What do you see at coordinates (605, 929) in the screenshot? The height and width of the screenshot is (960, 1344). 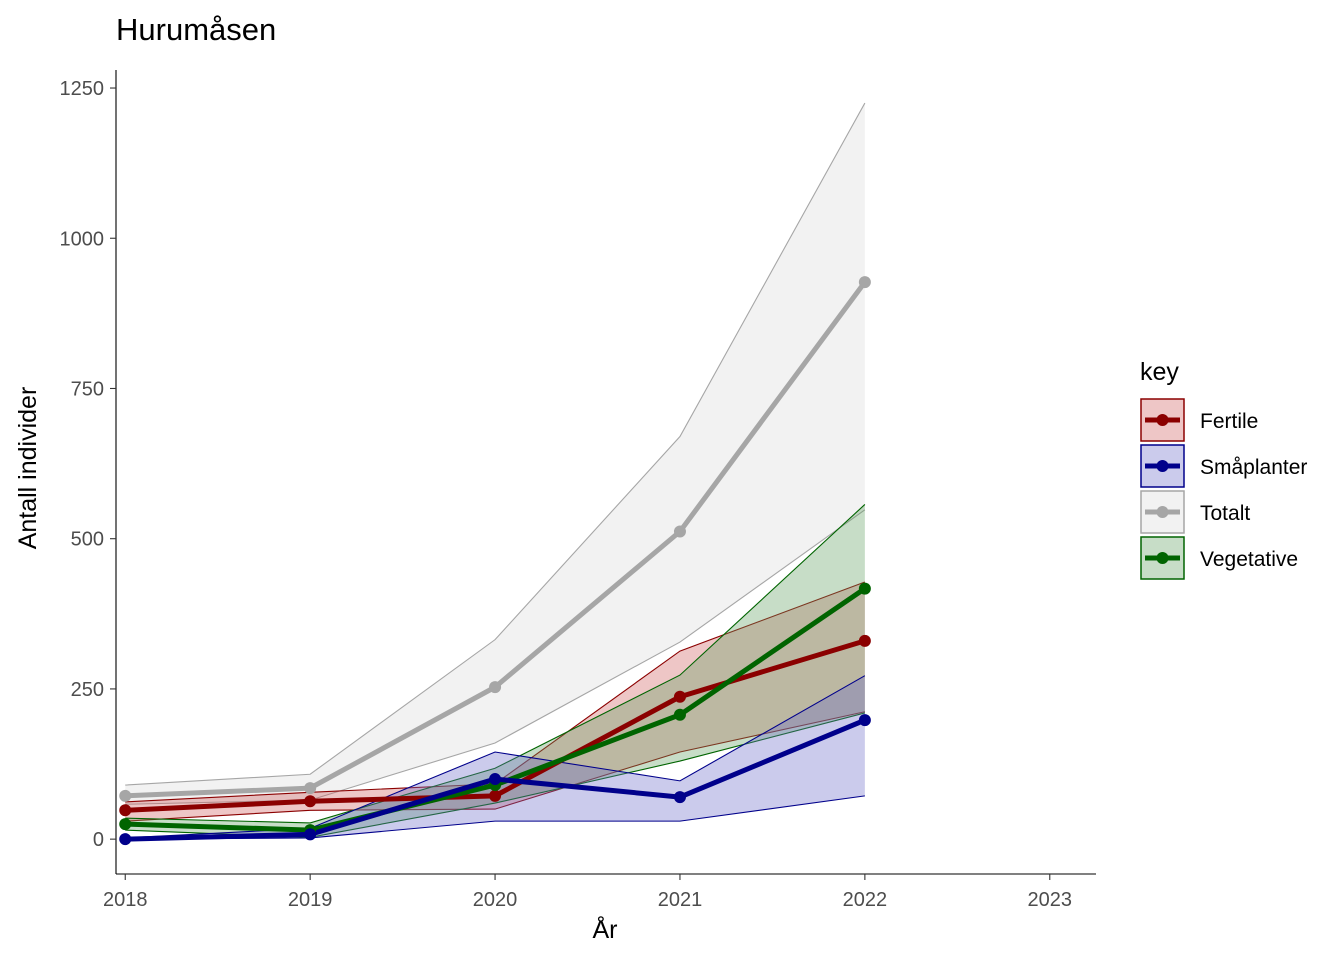 I see `x-axis-title: År` at bounding box center [605, 929].